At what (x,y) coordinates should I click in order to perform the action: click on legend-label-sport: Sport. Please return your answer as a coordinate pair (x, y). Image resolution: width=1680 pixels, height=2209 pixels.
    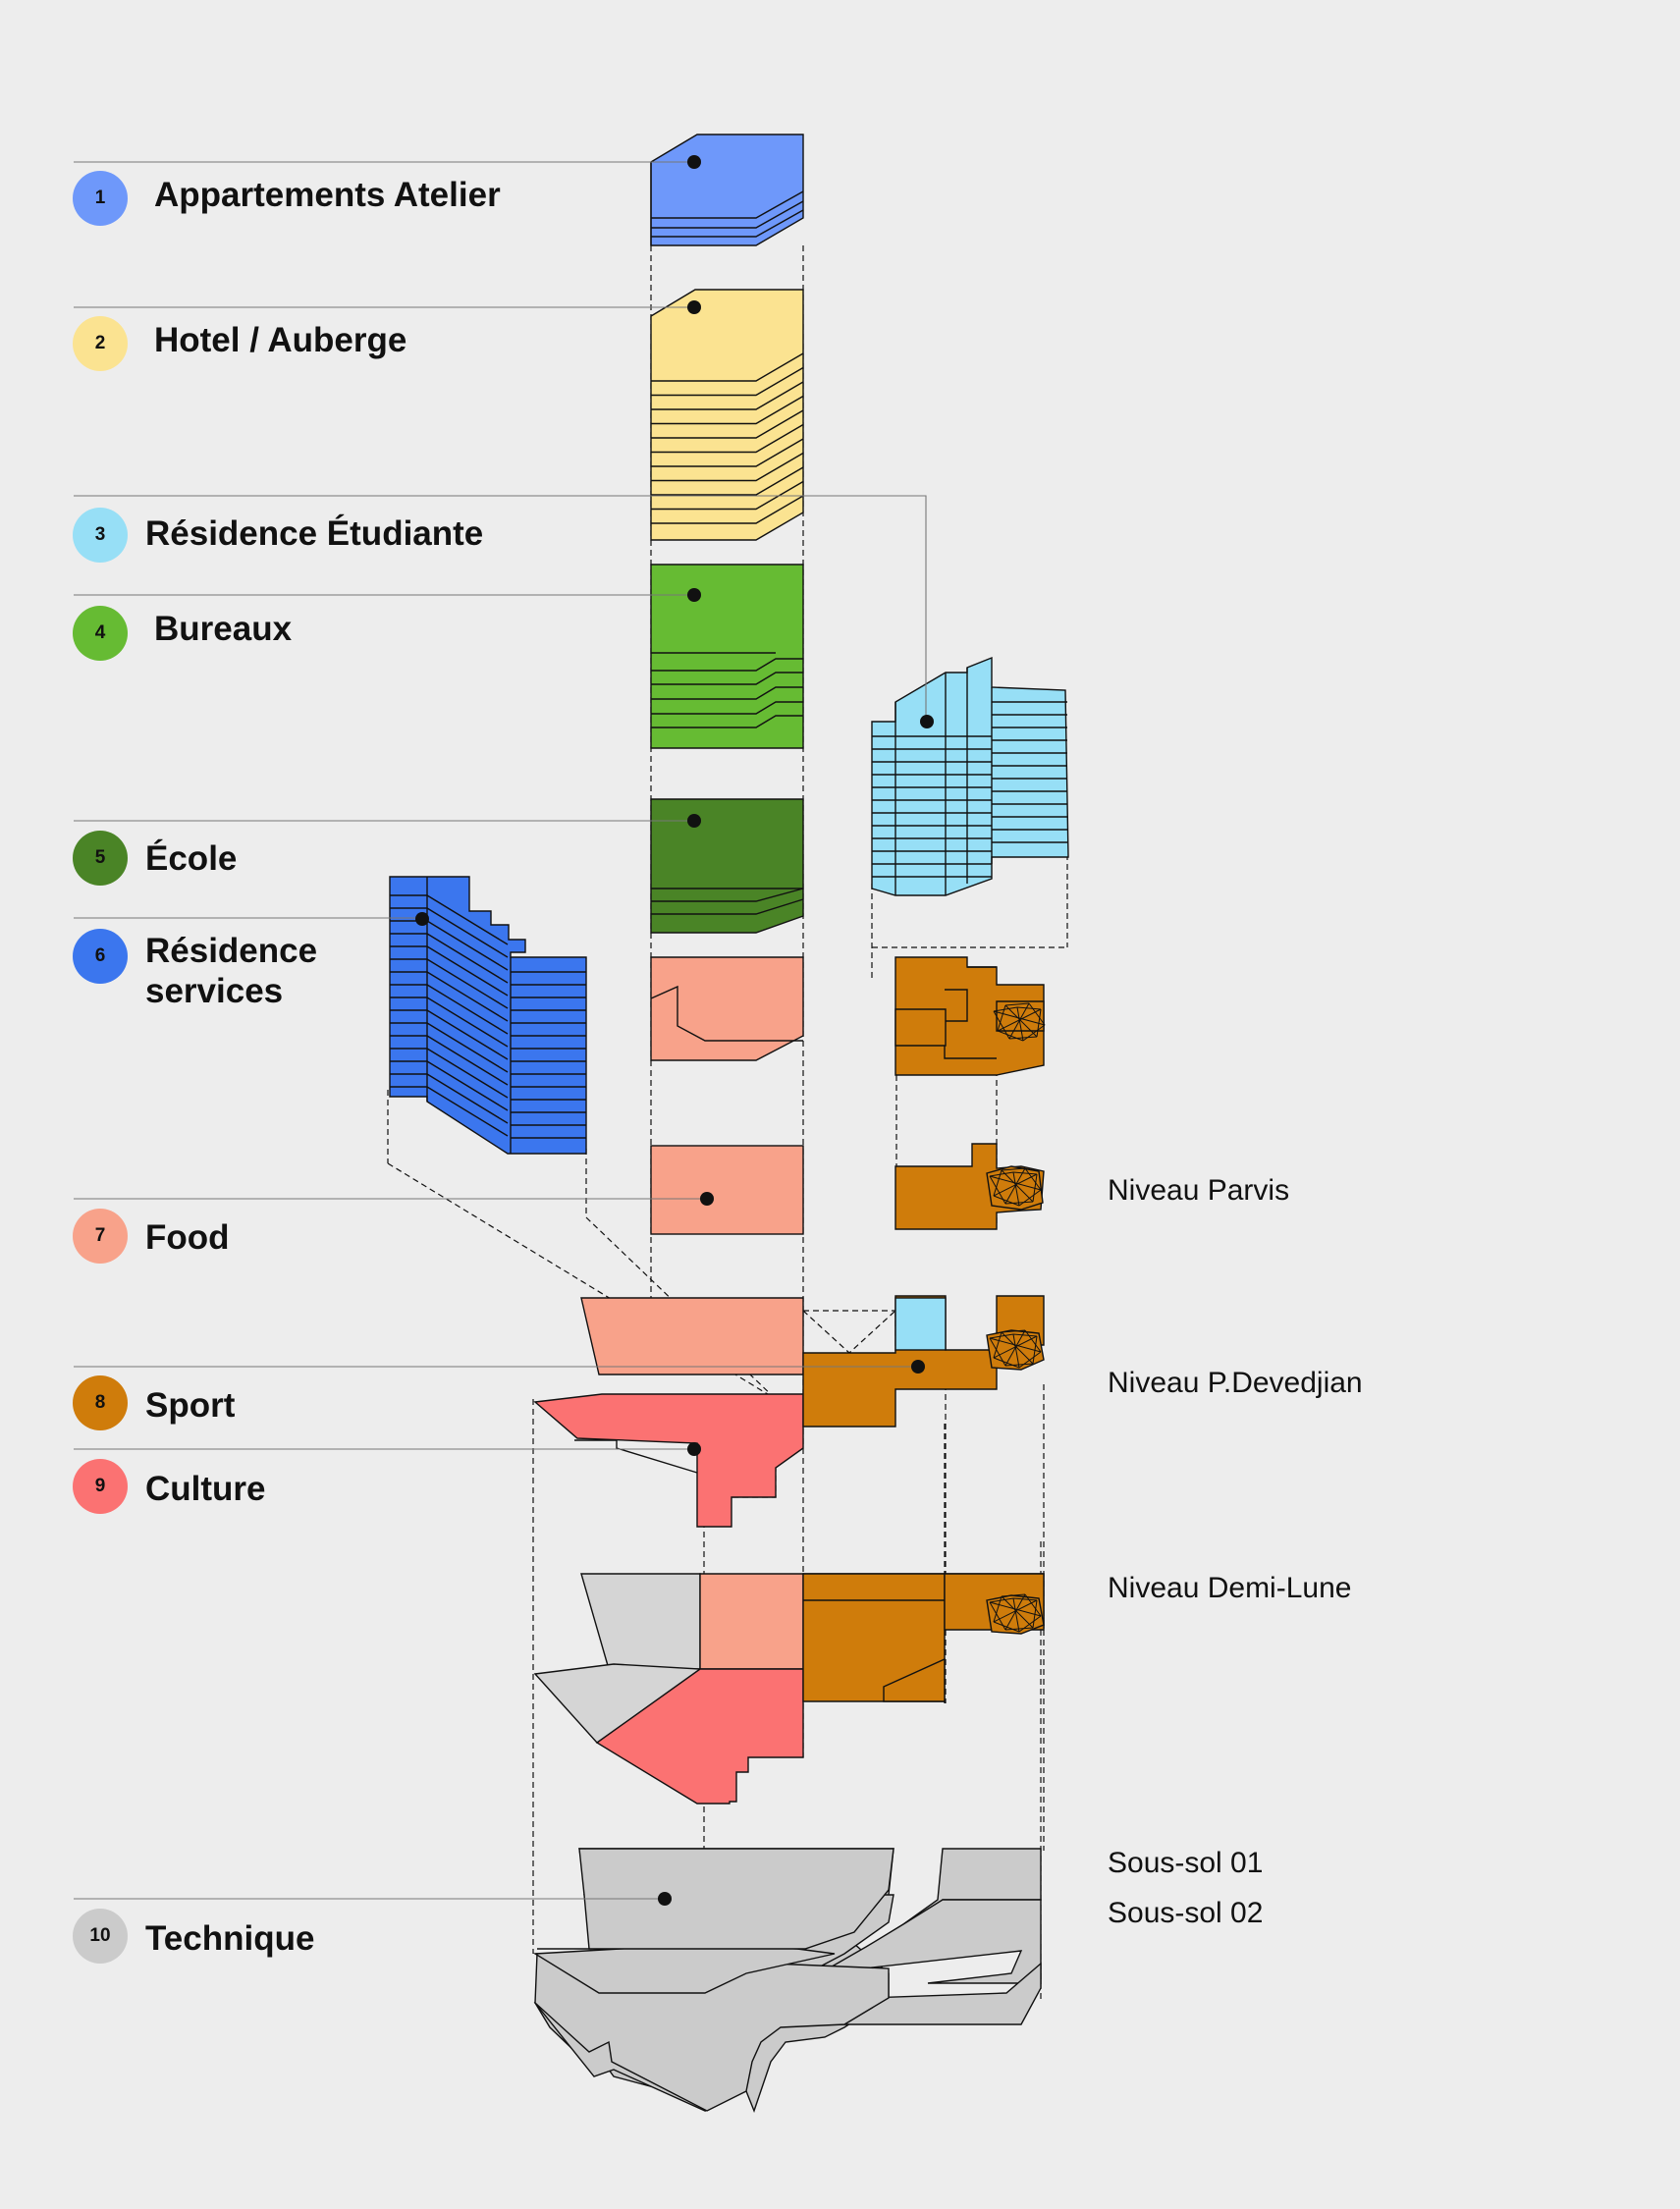
    Looking at the image, I should click on (190, 1405).